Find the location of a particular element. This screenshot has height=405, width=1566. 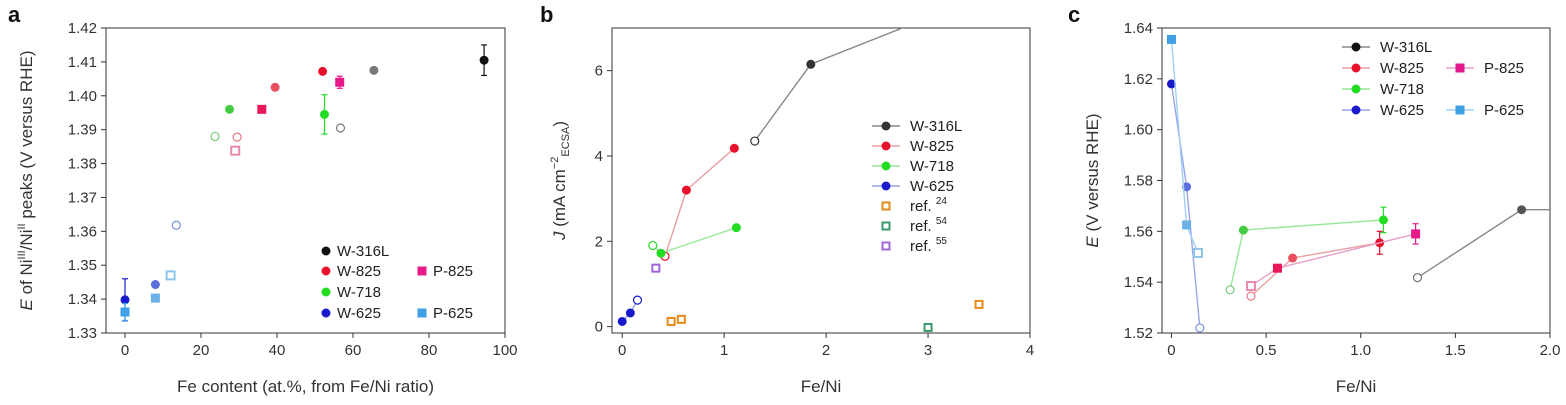

y-label-part: ) is located at coordinates (559, 124).